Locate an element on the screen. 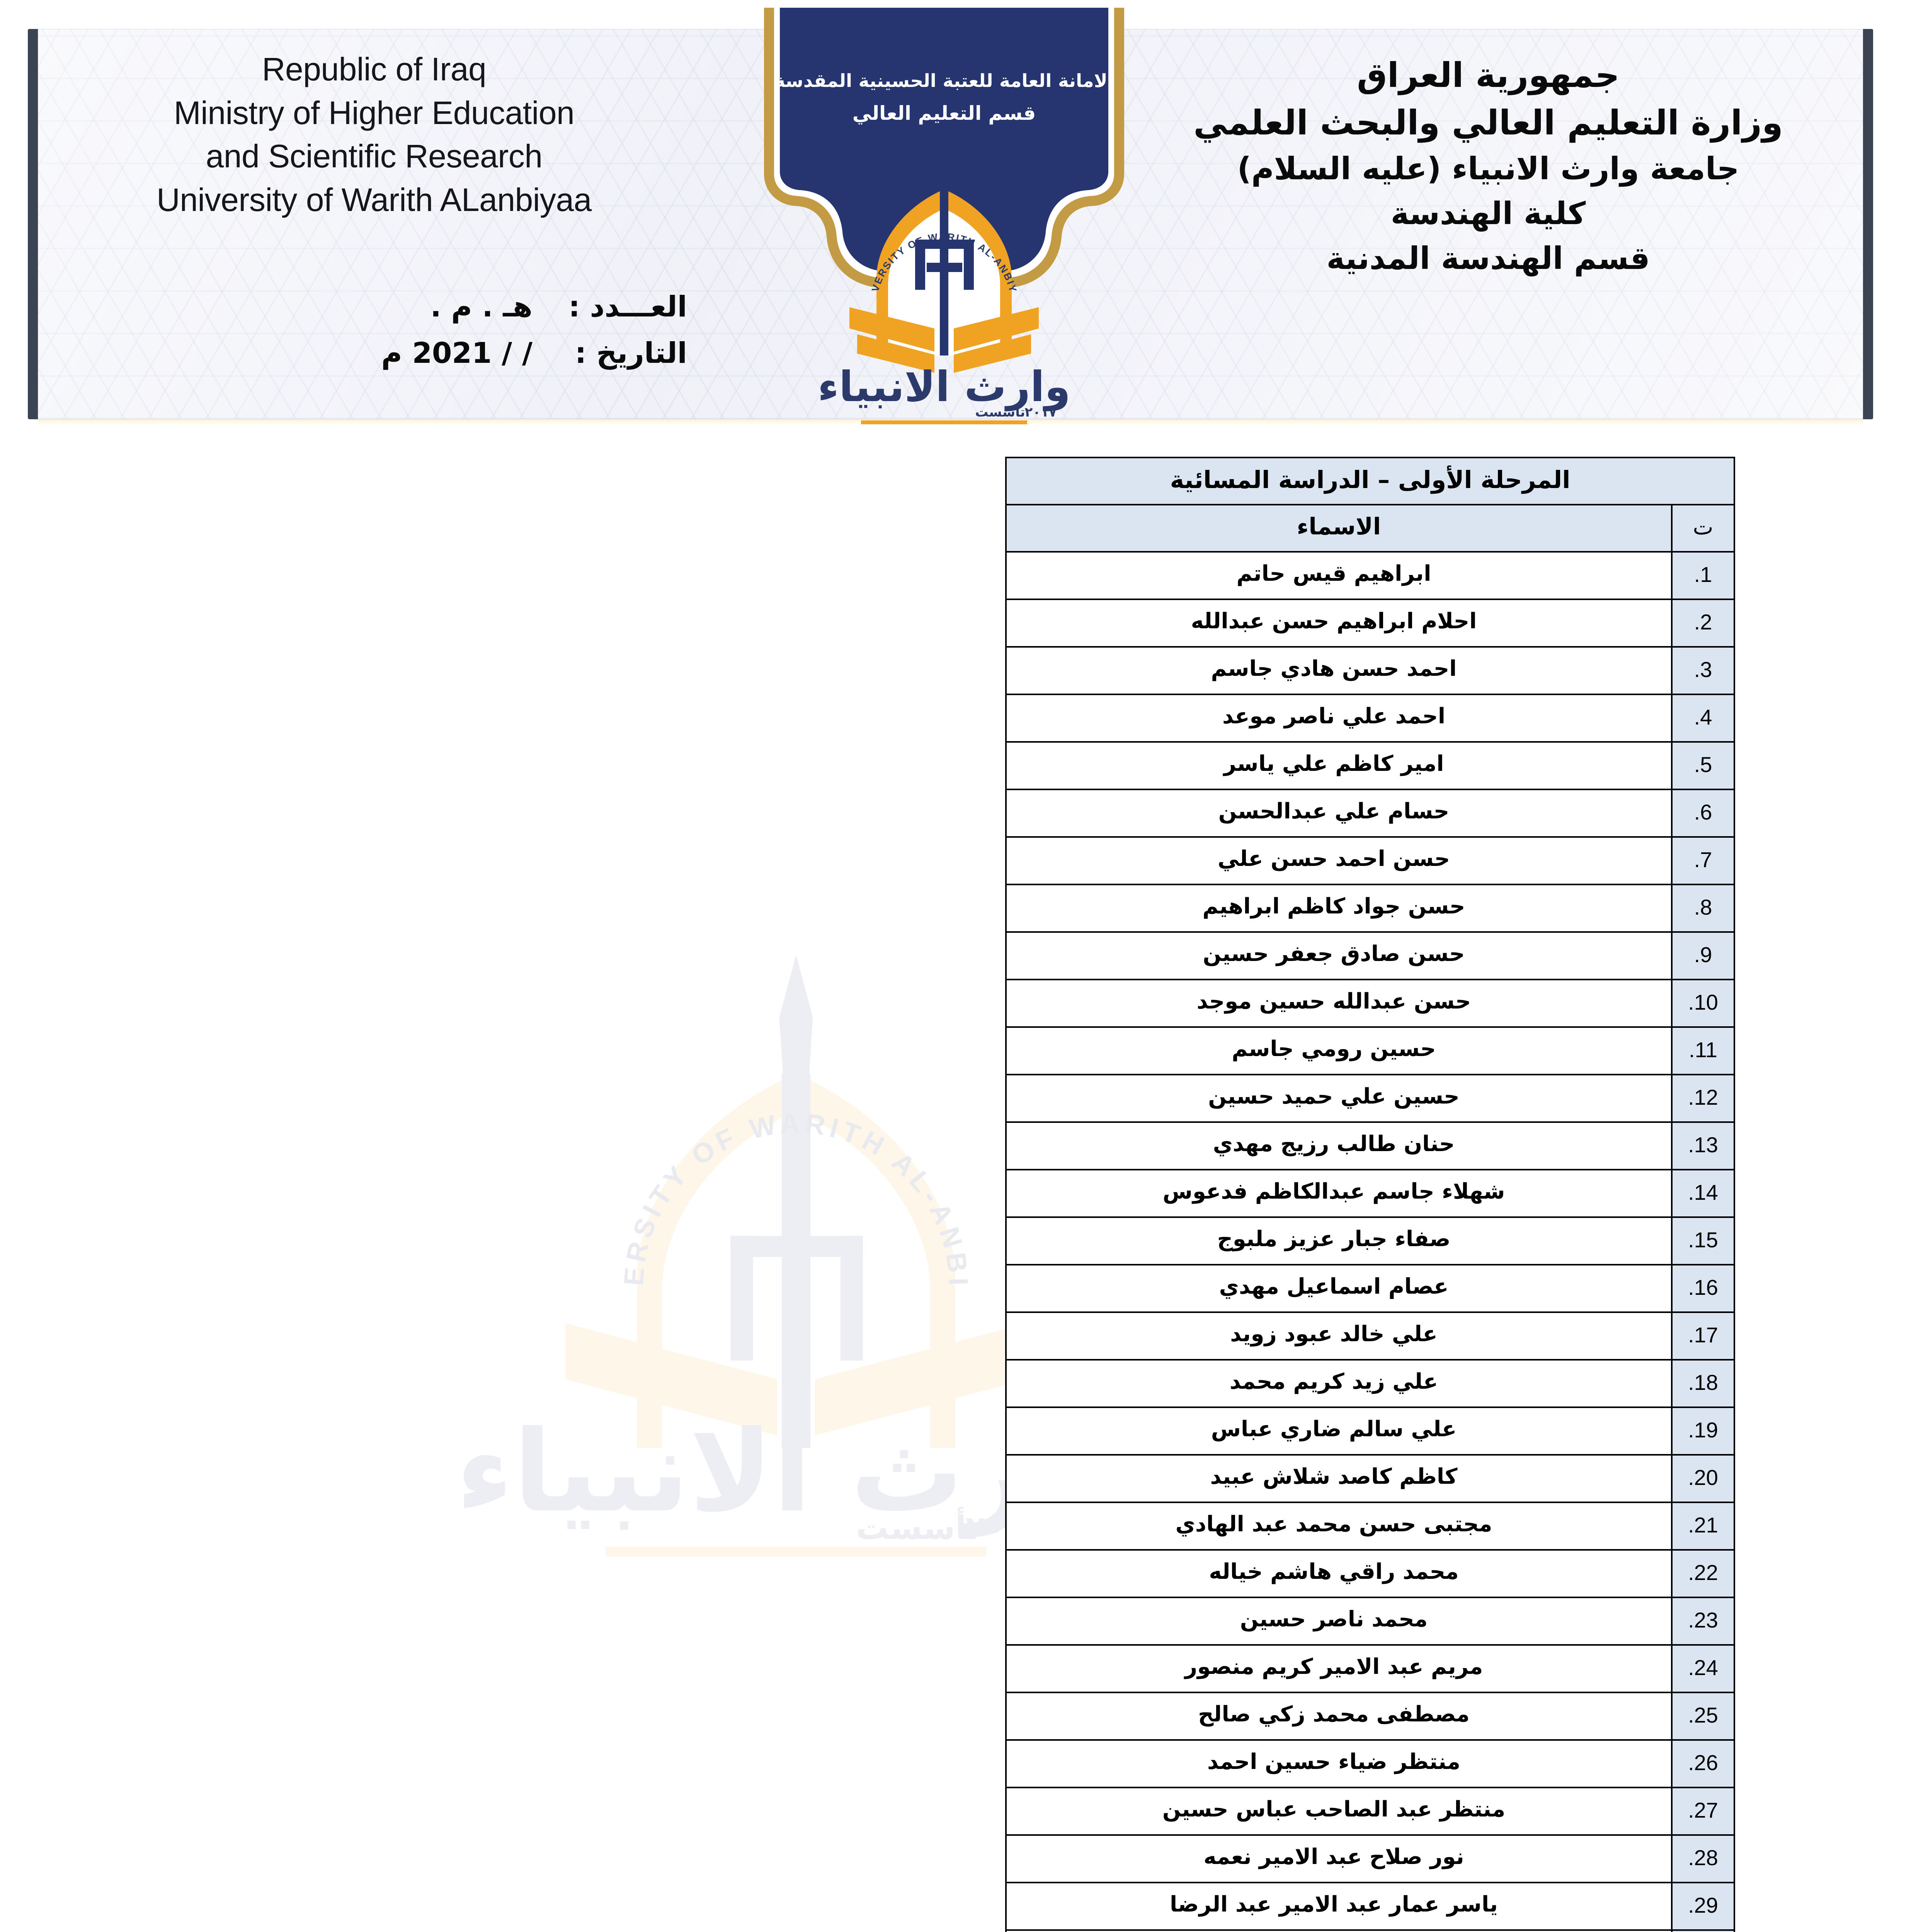 This screenshot has height=1932, width=1916. table-row: .6 حسام علي عبدالحسن is located at coordinates (1370, 814).